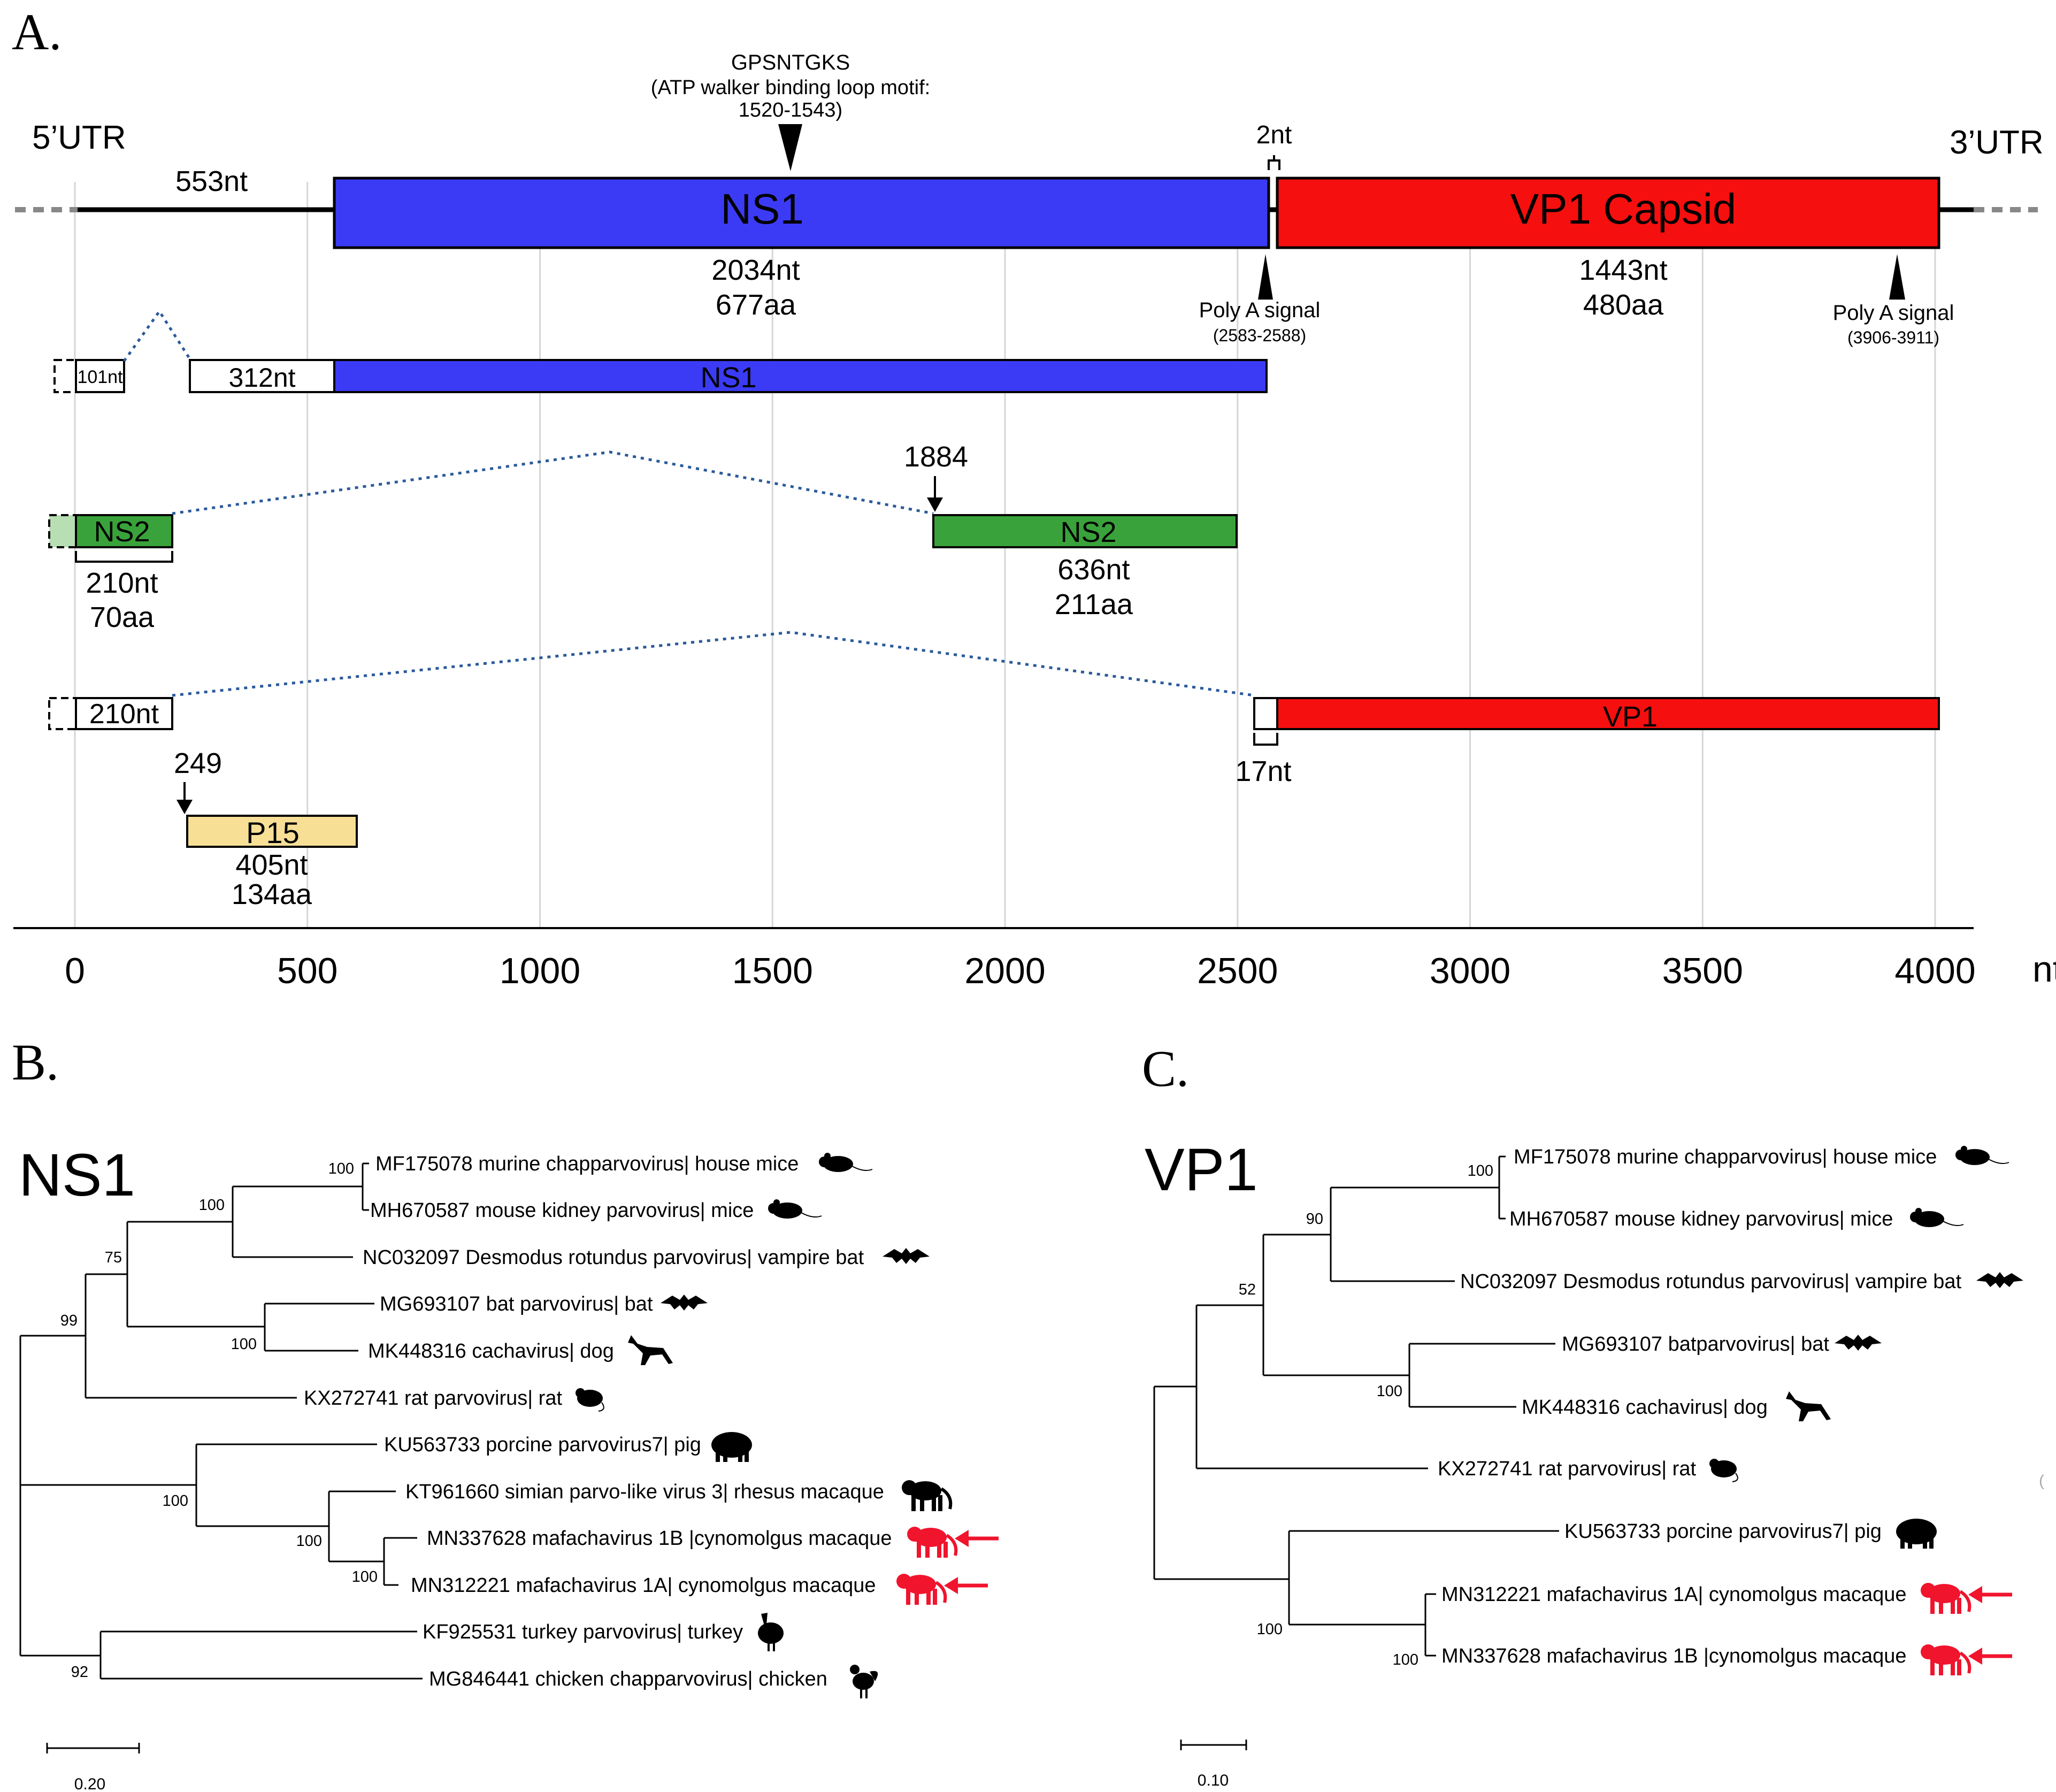 The width and height of the screenshot is (2056, 1792). I want to click on ns2-tx-exon1-nt: 210nt, so click(122, 583).